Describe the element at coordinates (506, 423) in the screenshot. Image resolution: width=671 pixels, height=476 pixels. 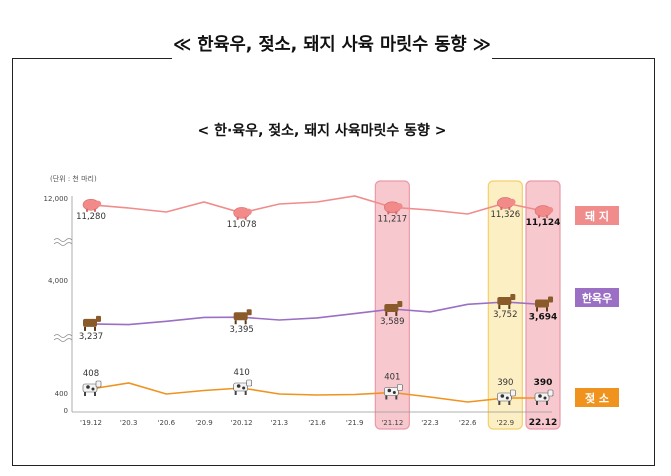
I see `x-tick-label: '22.9` at that location.